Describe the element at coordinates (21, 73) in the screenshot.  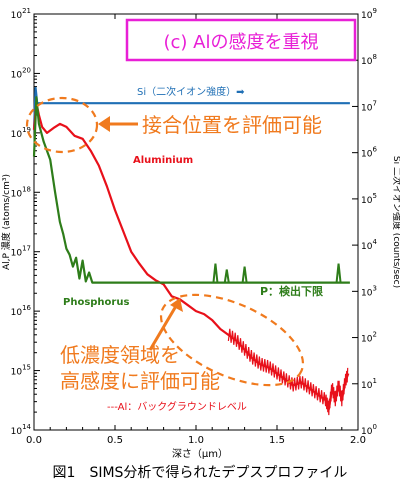
I see `y-left-tick-label: 1020` at that location.